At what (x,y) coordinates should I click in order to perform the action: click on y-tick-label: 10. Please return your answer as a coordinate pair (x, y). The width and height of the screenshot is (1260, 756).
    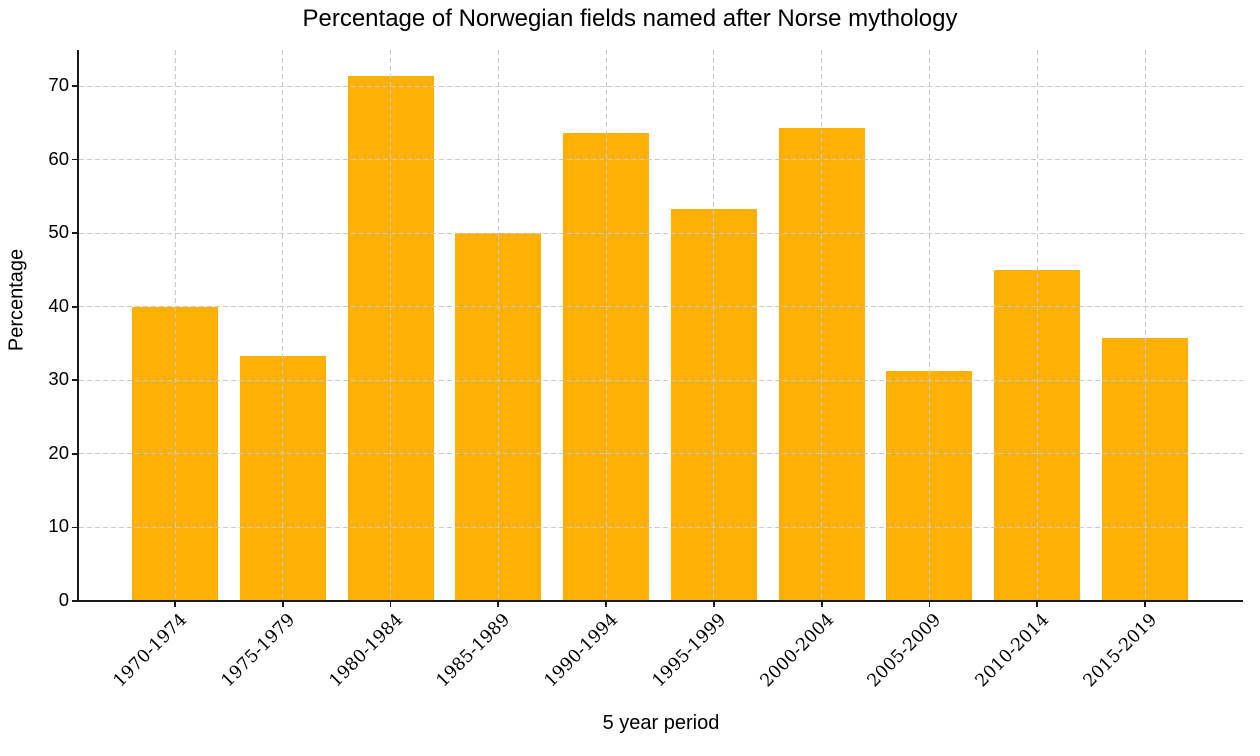
    Looking at the image, I should click on (58, 526).